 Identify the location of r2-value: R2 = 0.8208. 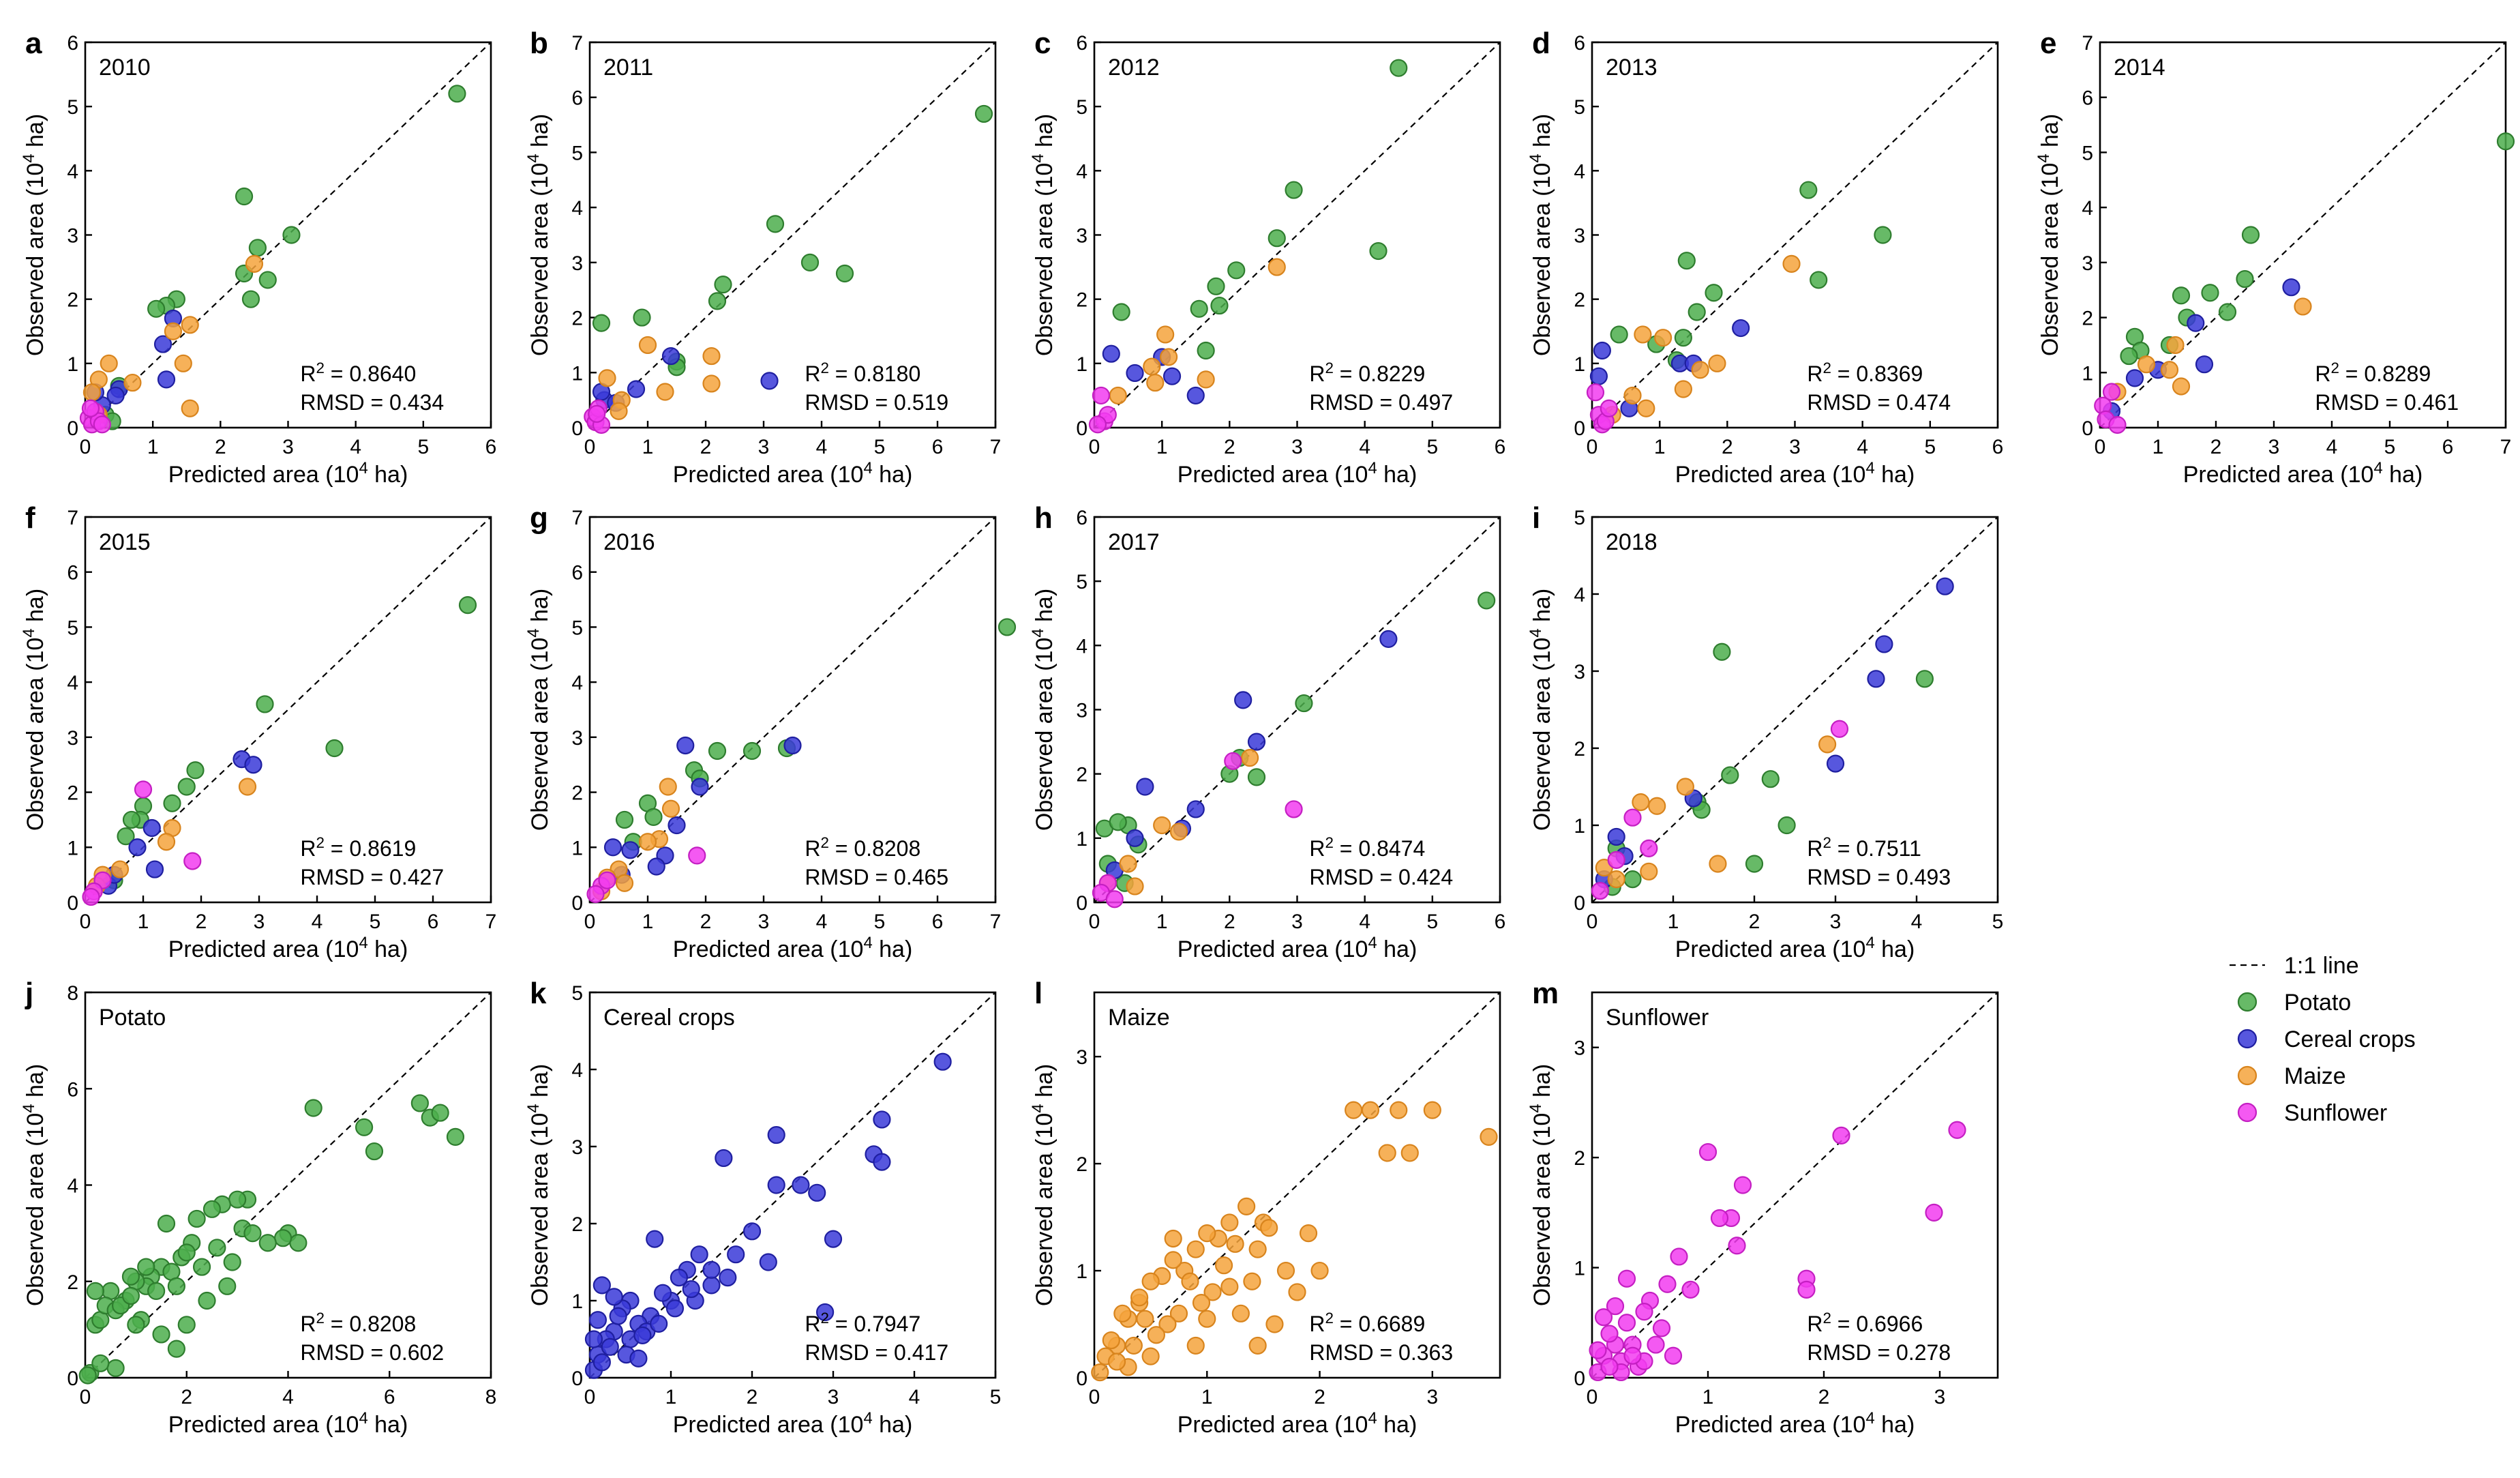
(358, 1323).